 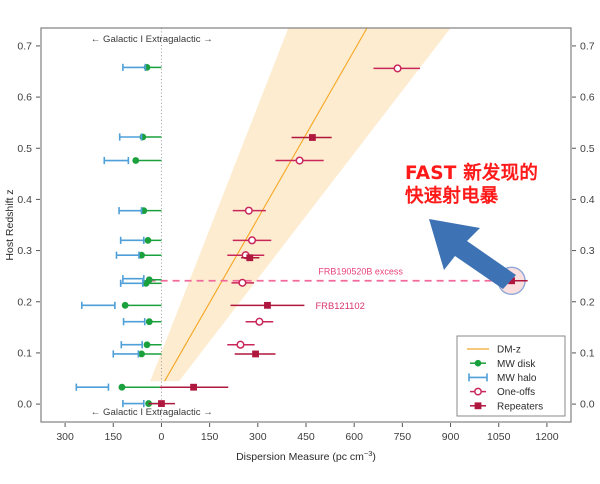 I want to click on legend-item-mw-halo: MW halo, so click(x=502, y=378).